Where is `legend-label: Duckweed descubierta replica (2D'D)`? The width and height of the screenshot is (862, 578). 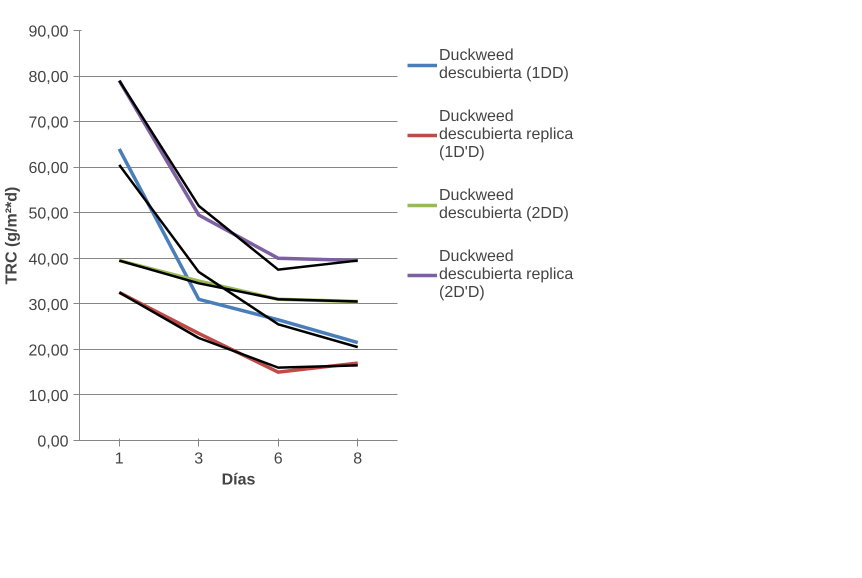
legend-label: Duckweed descubierta replica (2D'D) is located at coordinates (506, 275).